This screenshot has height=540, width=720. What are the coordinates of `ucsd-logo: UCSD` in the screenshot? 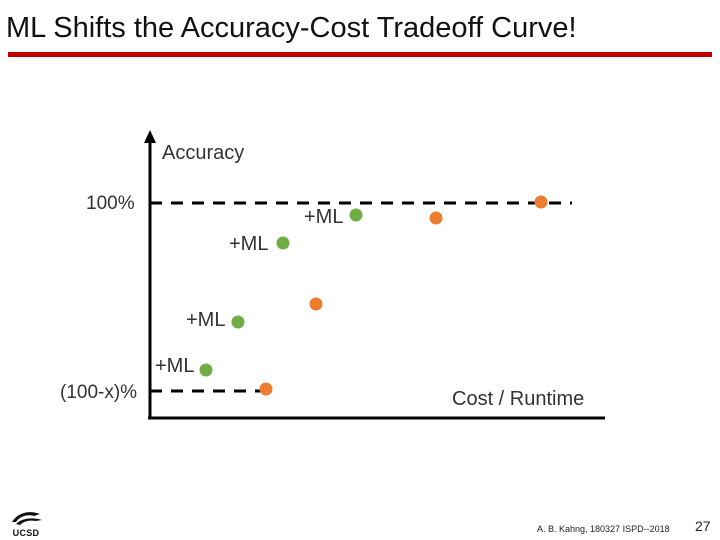 It's located at (26, 523).